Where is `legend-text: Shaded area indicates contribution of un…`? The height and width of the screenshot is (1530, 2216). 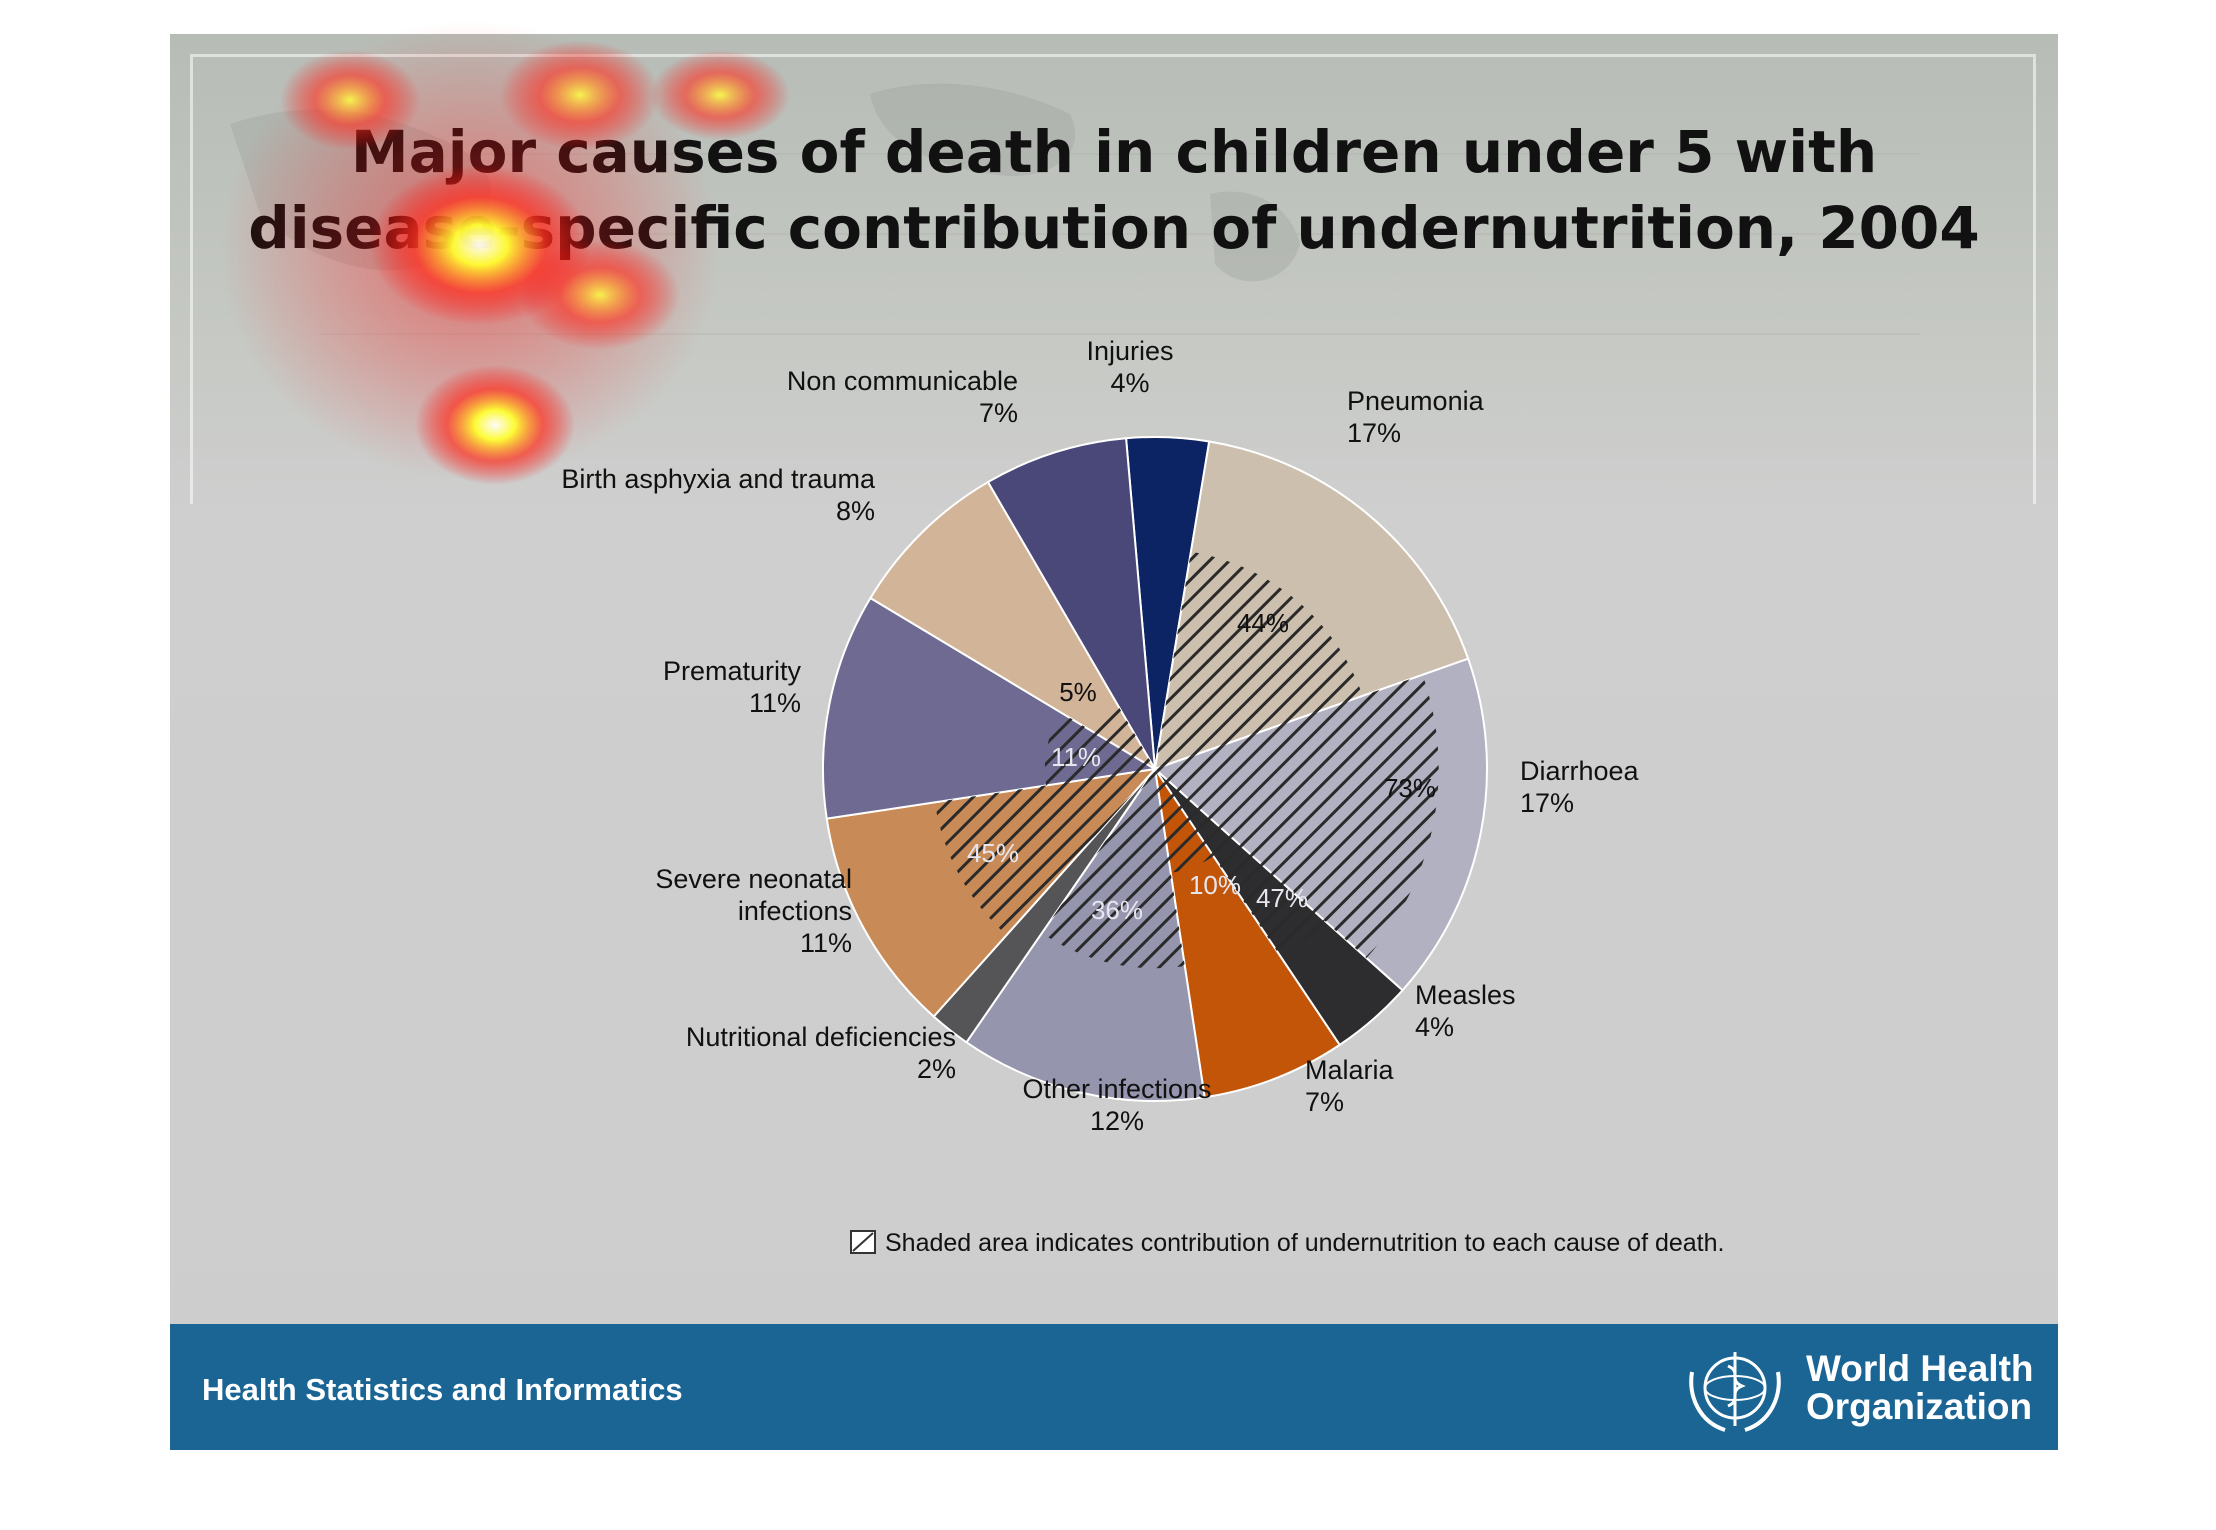 legend-text: Shaded area indicates contribution of un… is located at coordinates (1304, 1243).